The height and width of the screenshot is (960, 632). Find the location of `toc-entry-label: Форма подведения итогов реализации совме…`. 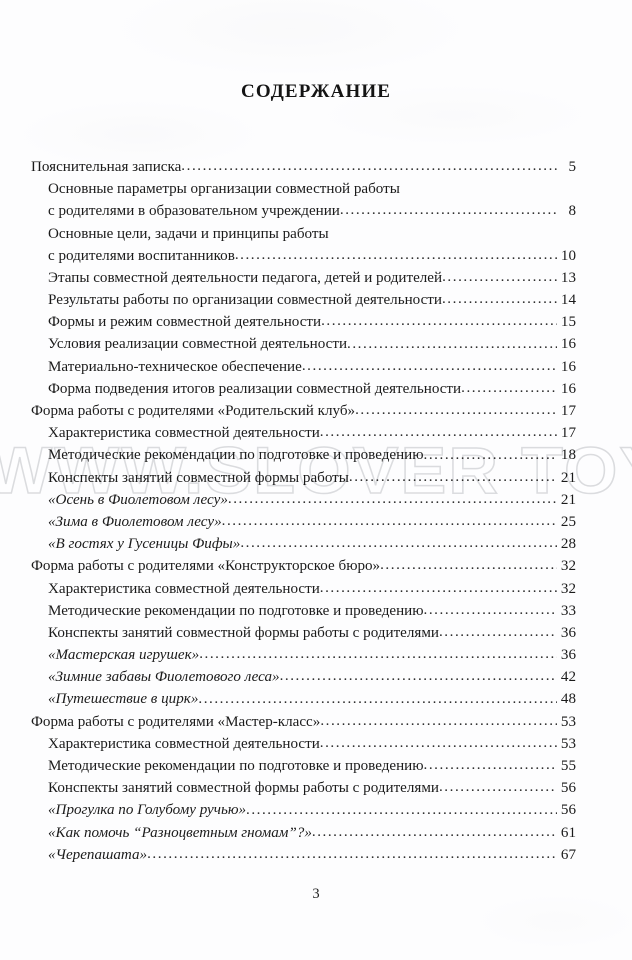

toc-entry-label: Форма подведения итогов реализации совме… is located at coordinates (255, 388).